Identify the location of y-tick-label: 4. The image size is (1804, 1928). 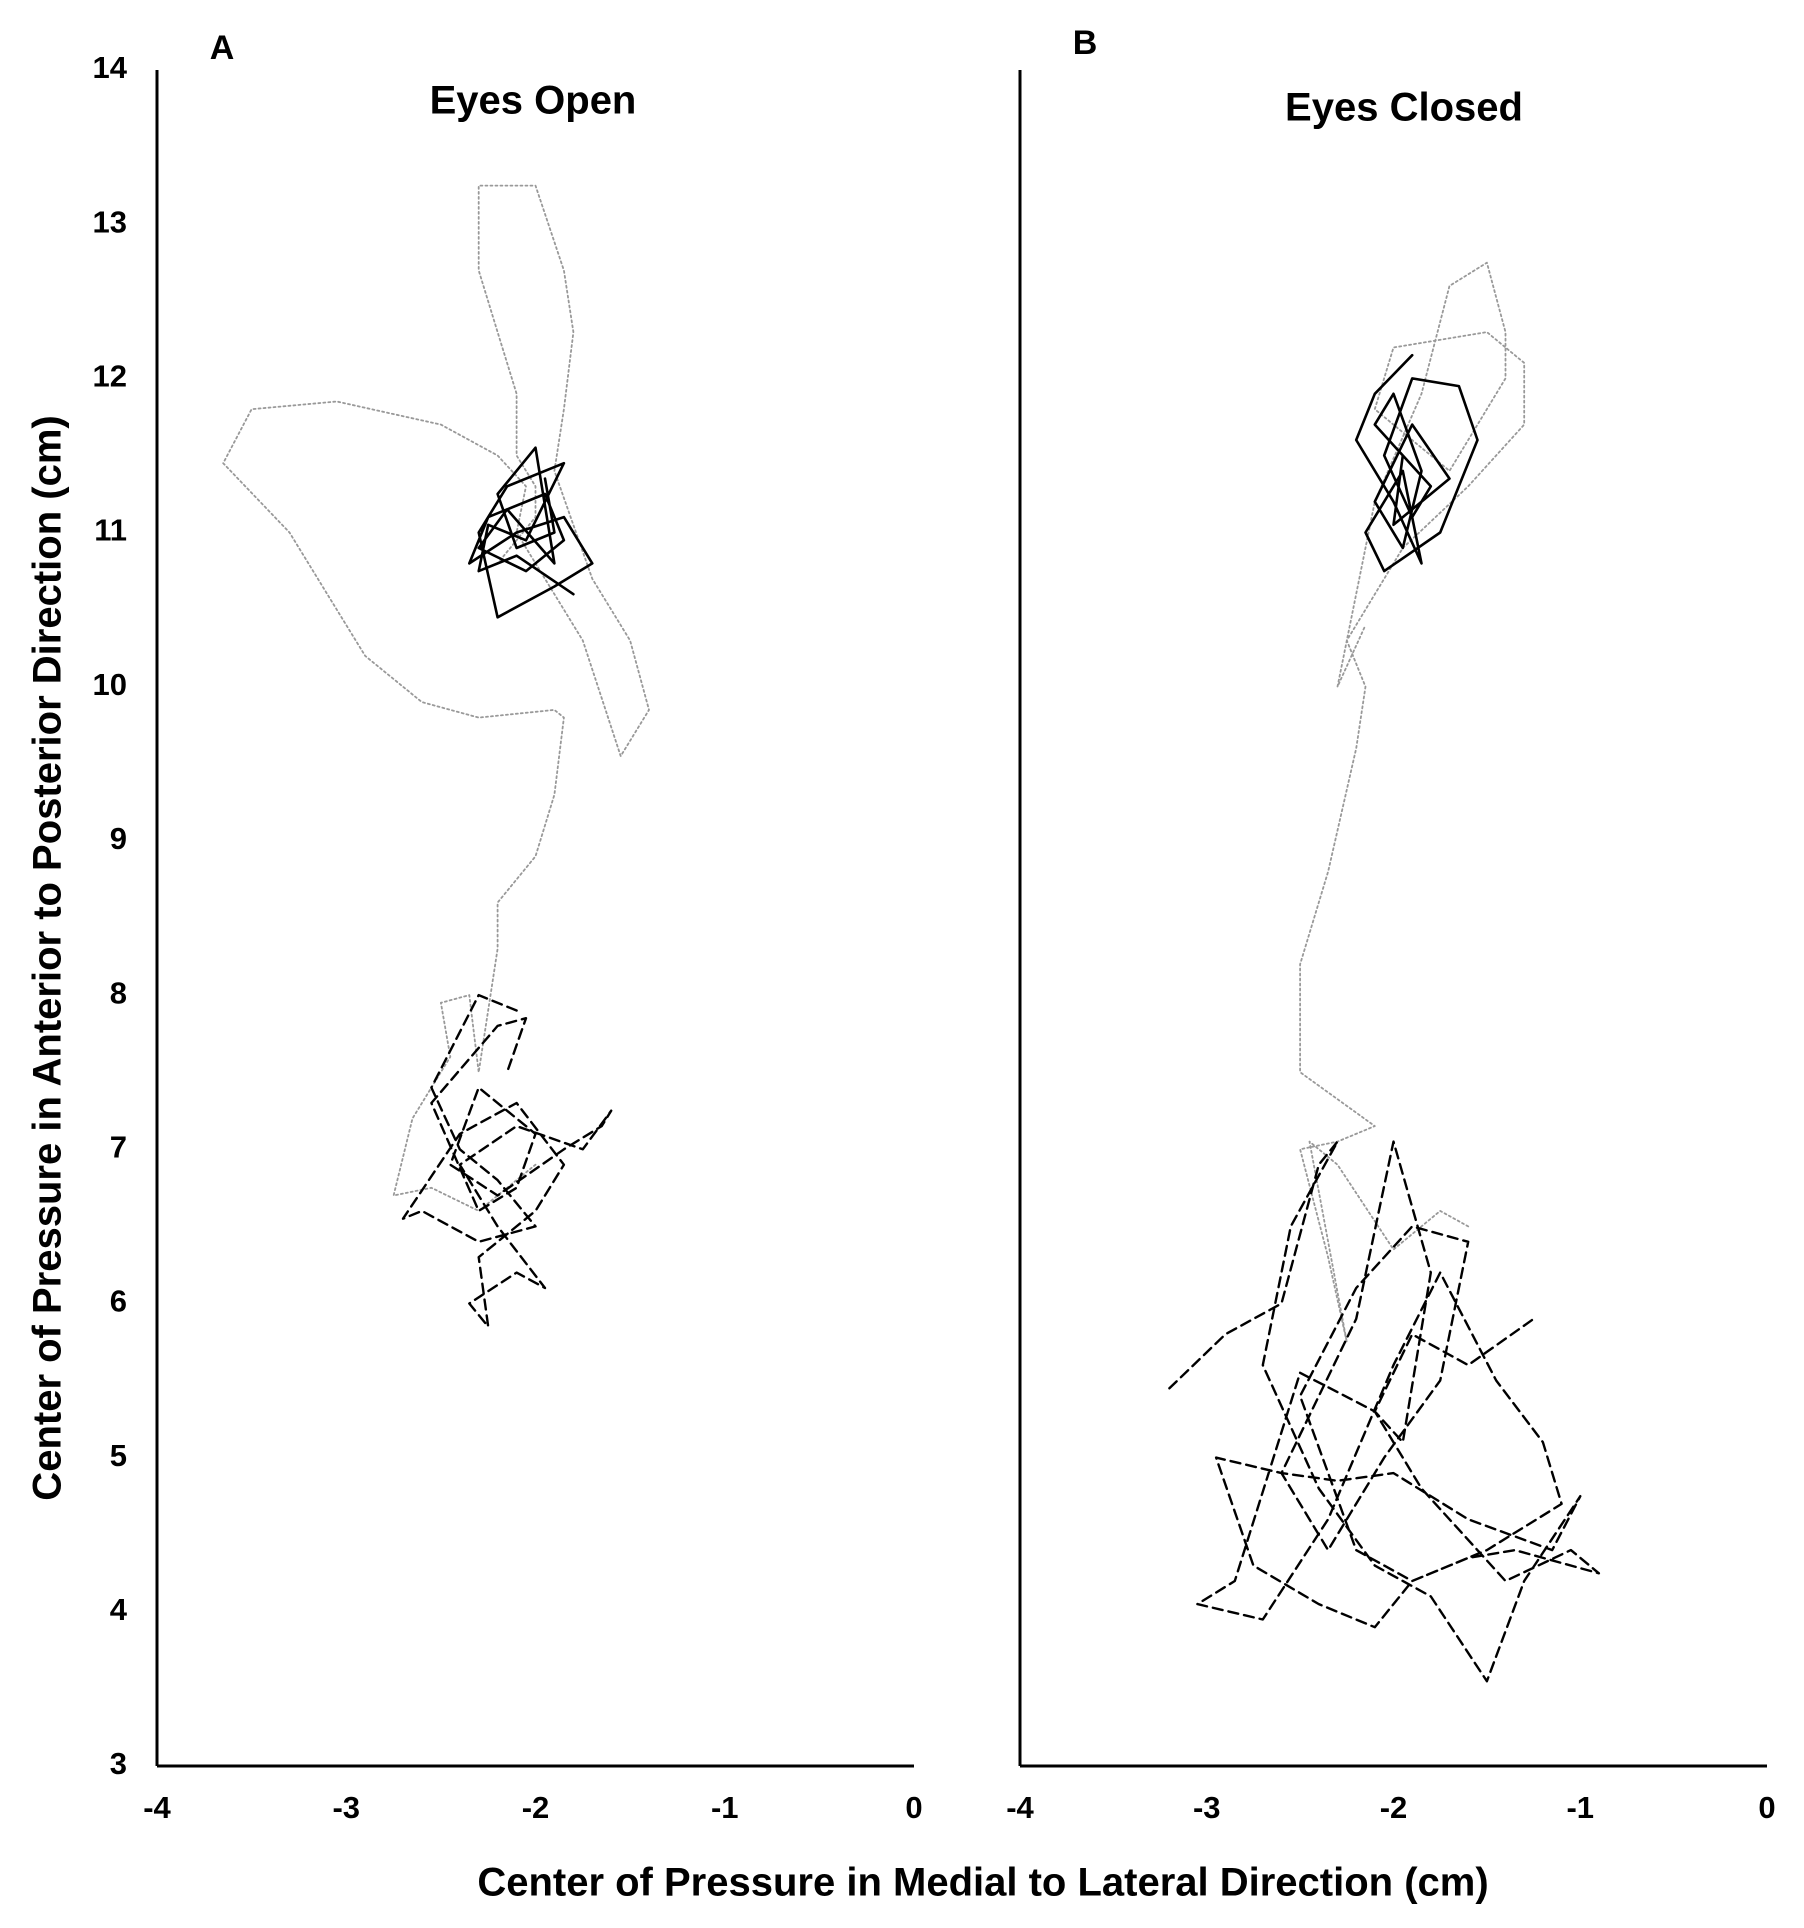
(119, 1609).